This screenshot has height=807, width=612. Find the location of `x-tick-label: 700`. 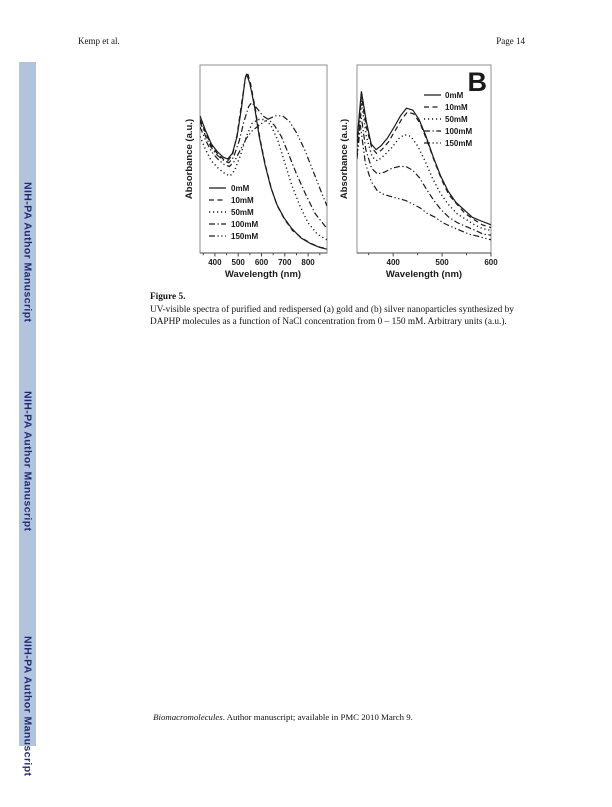

x-tick-label: 700 is located at coordinates (285, 262).